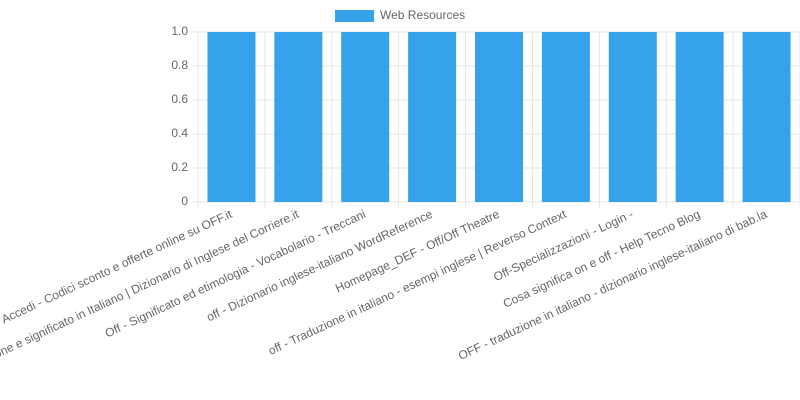 Image resolution: width=800 pixels, height=400 pixels. I want to click on legend-swatch, so click(354, 16).